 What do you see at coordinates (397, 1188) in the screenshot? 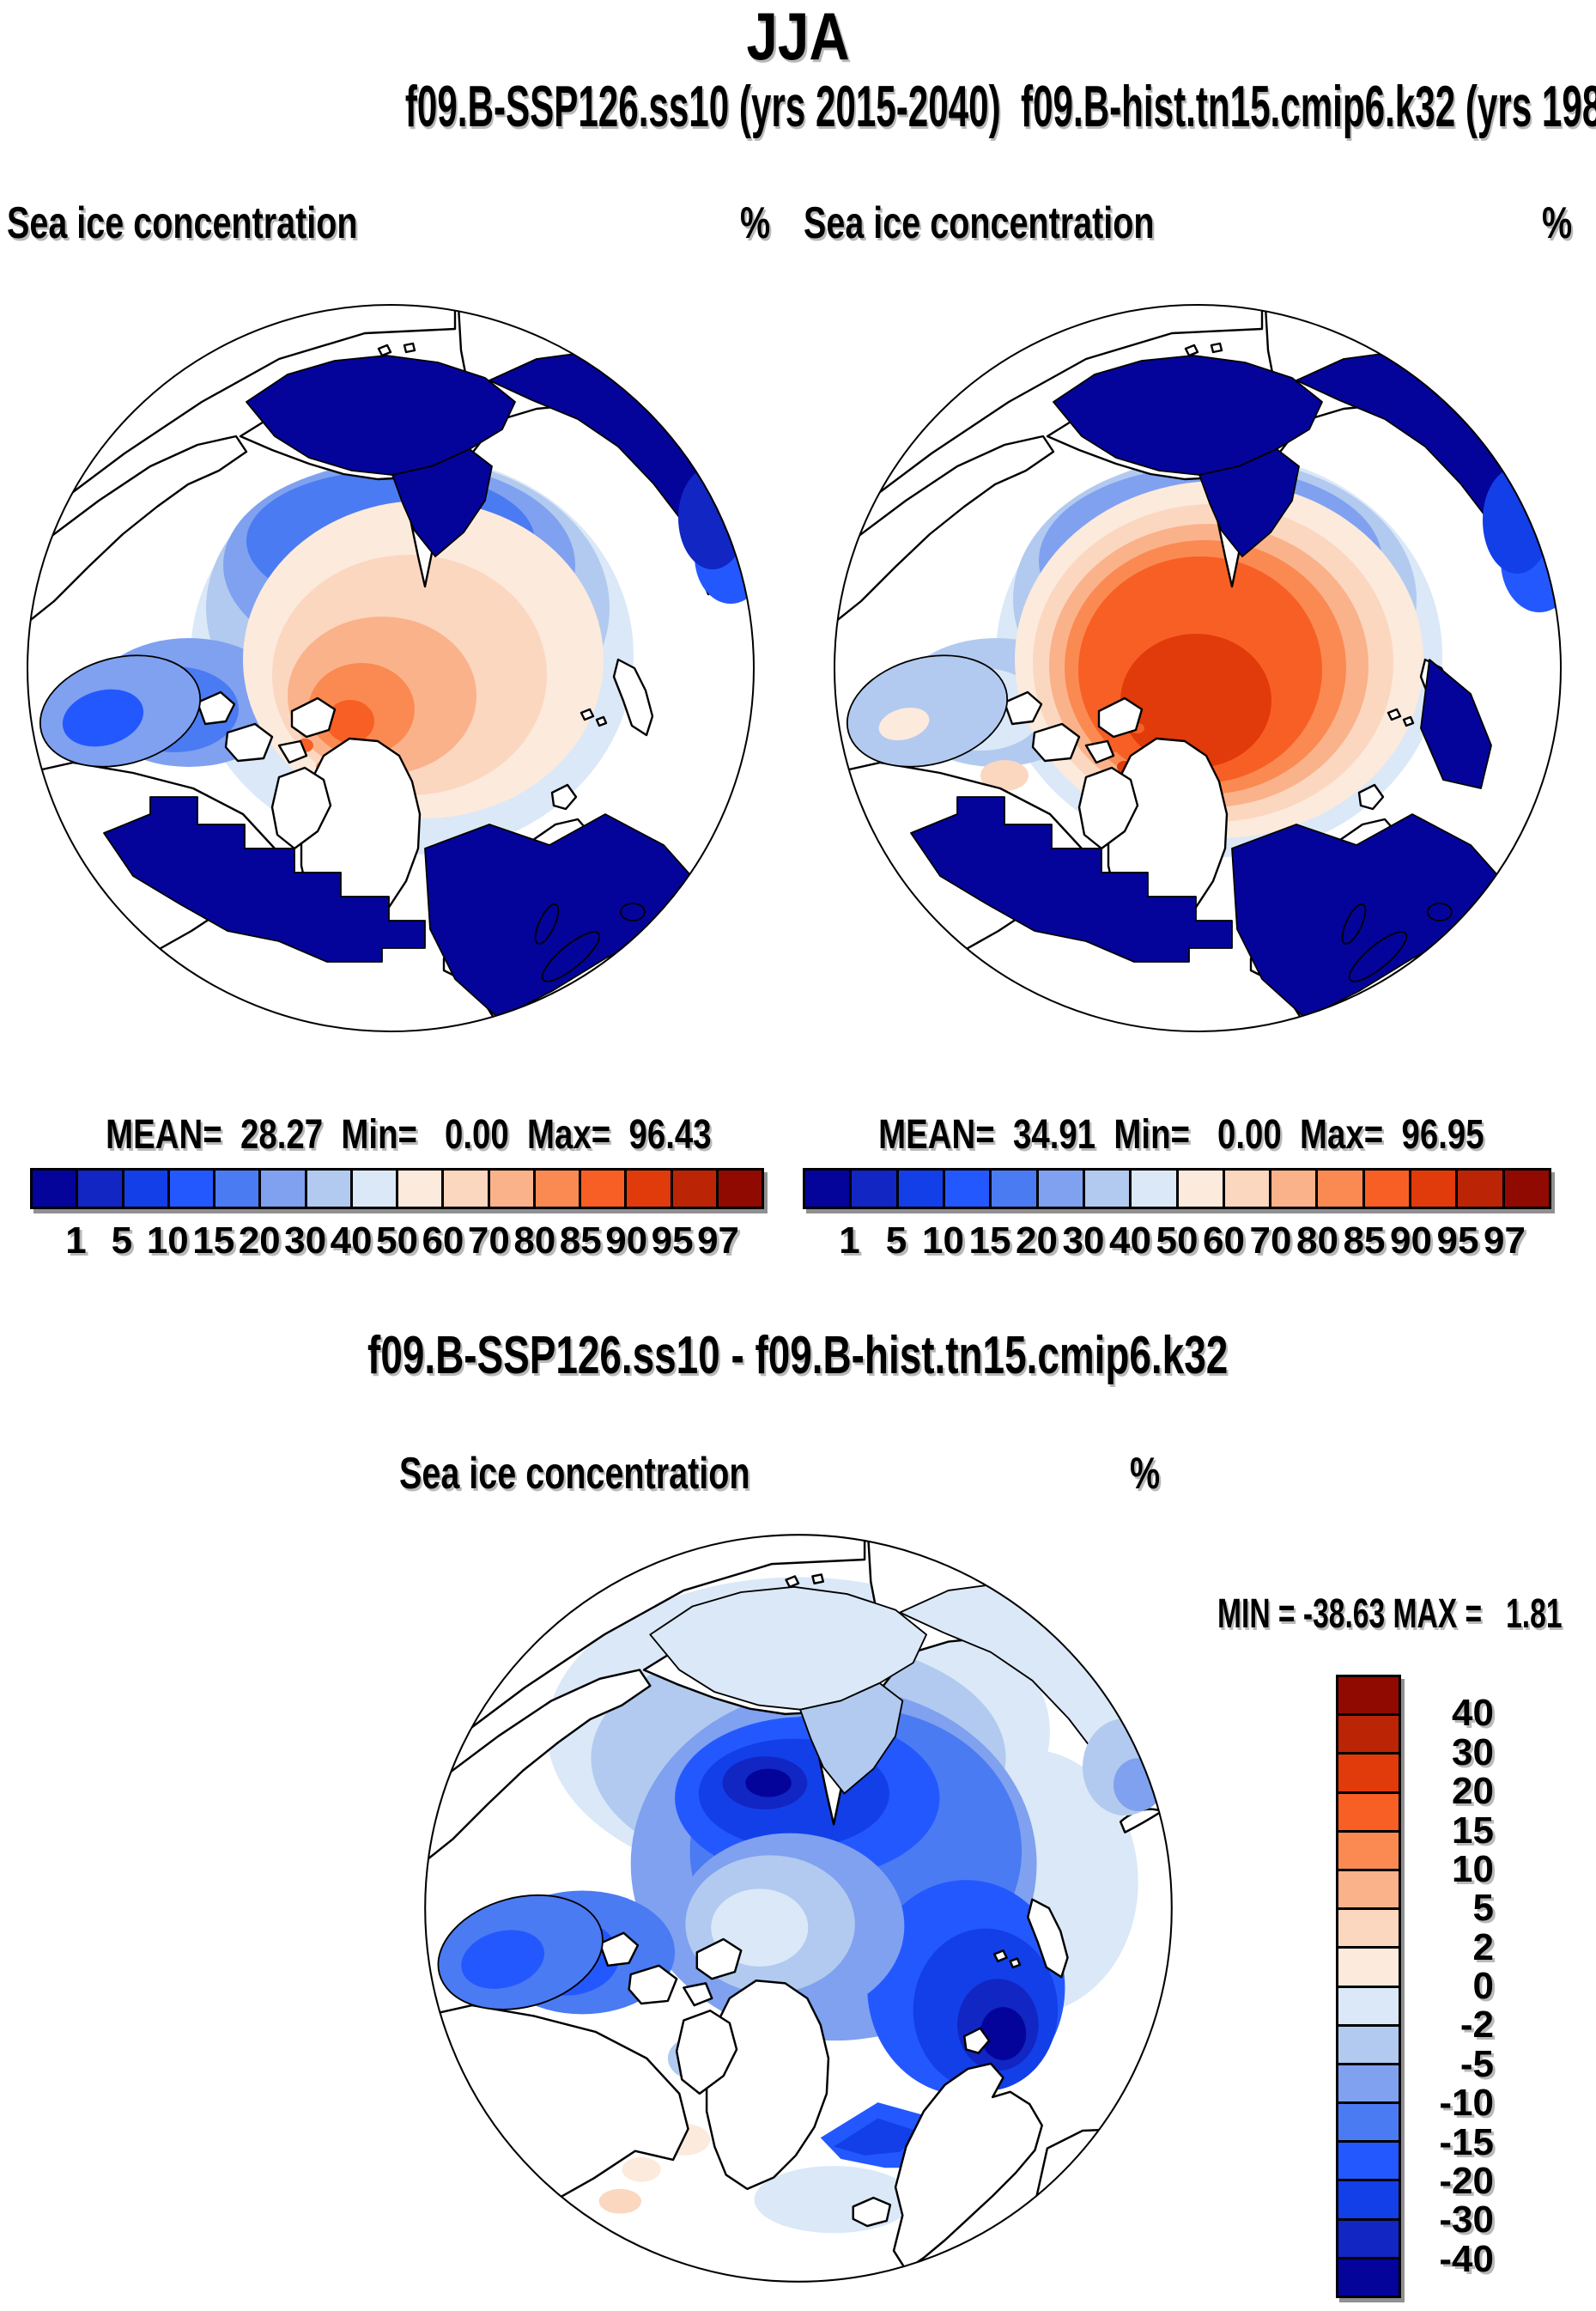
I see `colorbar-left` at bounding box center [397, 1188].